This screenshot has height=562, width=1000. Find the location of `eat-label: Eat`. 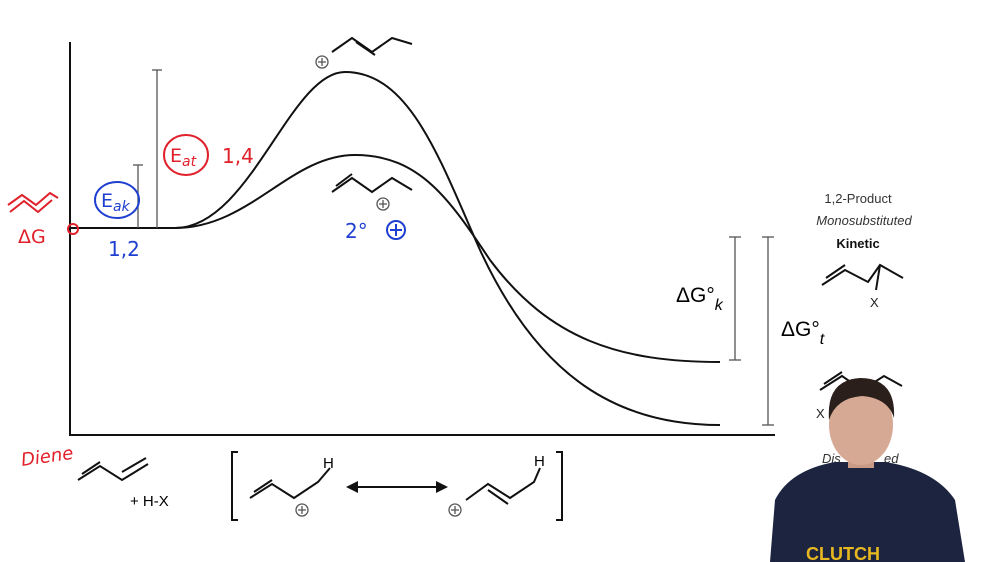

eat-label: Eat is located at coordinates (183, 157).